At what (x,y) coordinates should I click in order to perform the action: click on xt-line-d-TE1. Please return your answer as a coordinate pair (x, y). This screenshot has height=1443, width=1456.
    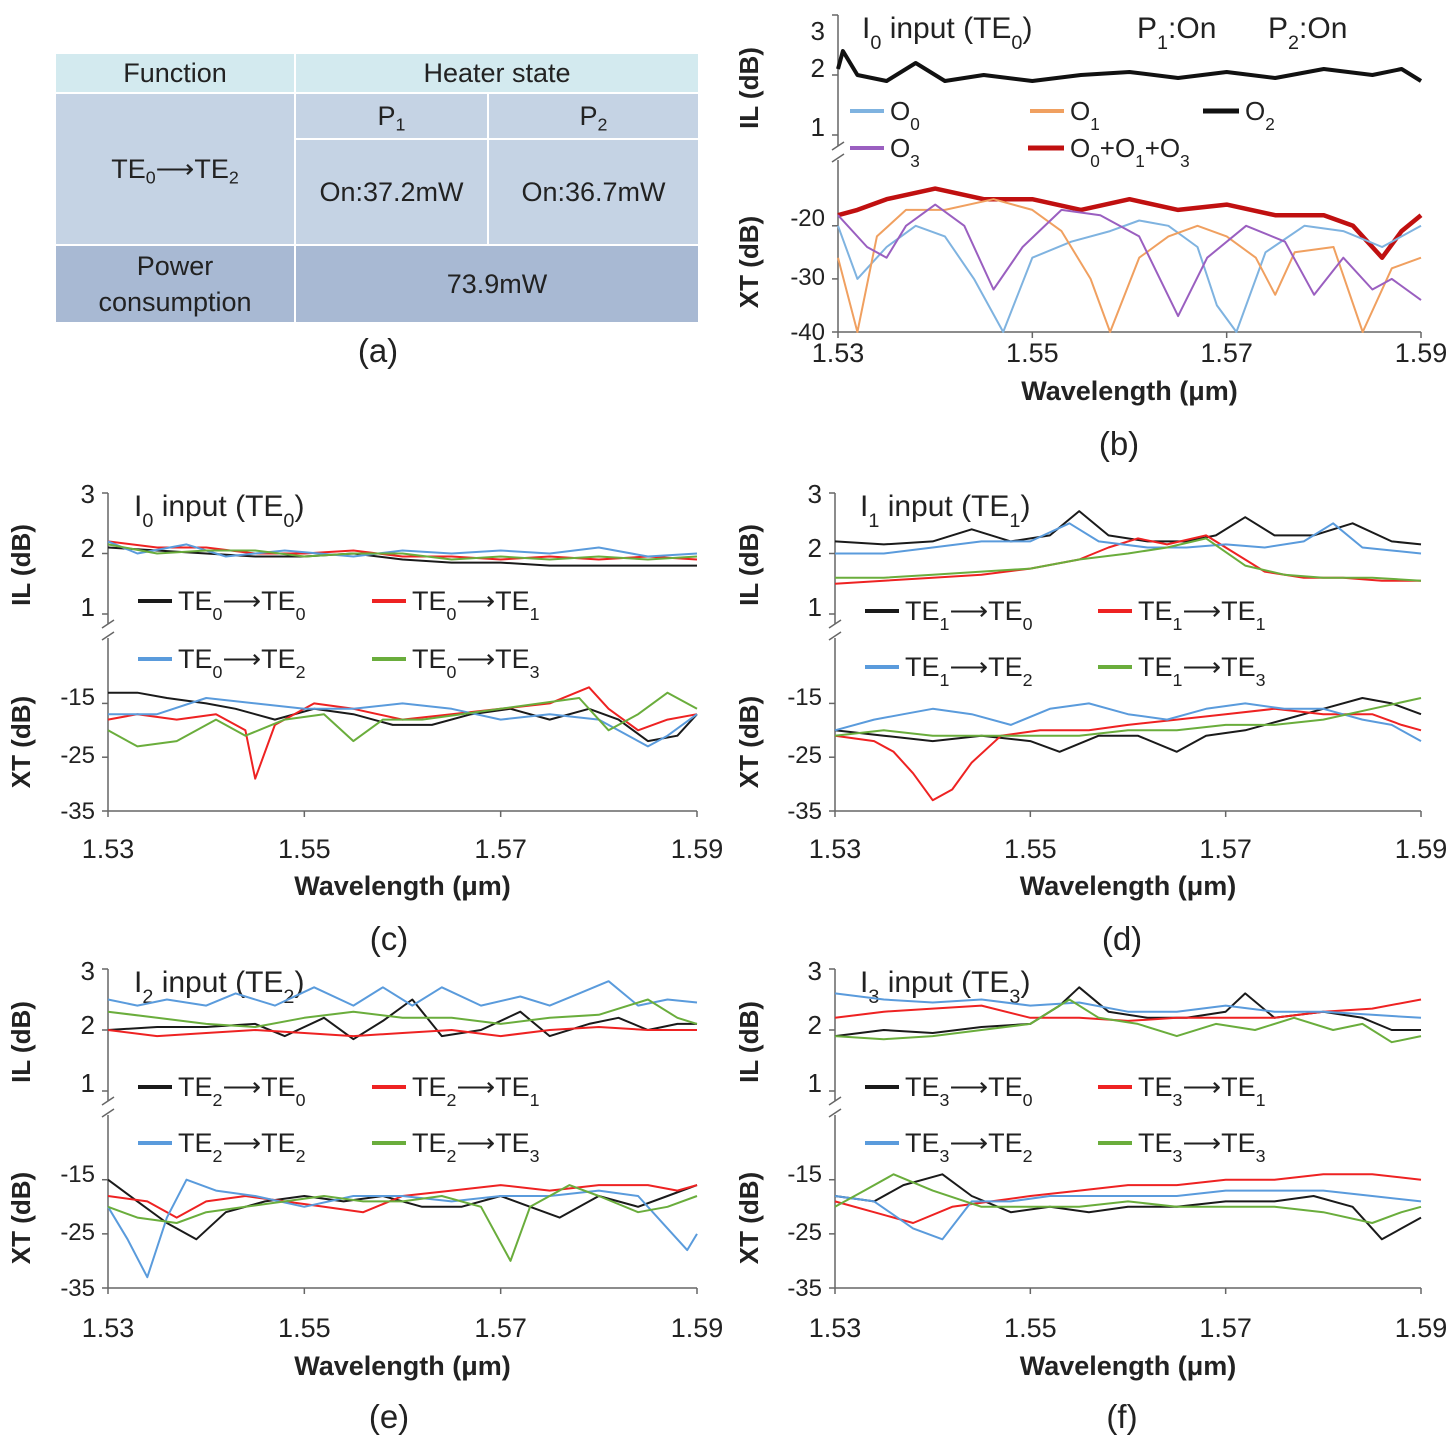
    Looking at the image, I should click on (1128, 754).